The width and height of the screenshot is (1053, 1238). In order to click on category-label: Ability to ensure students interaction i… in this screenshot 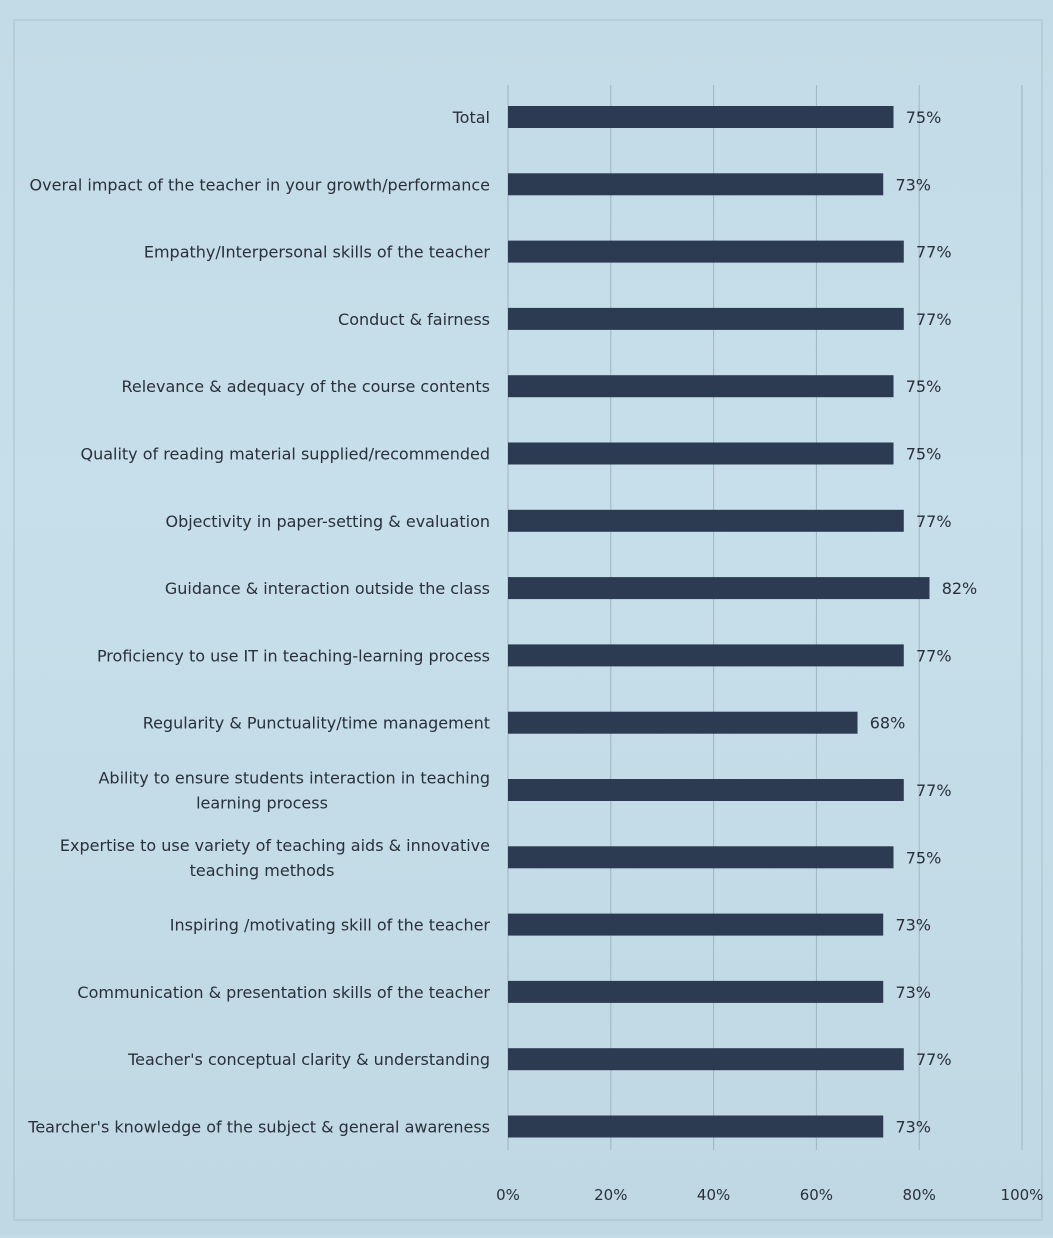, I will do `click(294, 791)`.